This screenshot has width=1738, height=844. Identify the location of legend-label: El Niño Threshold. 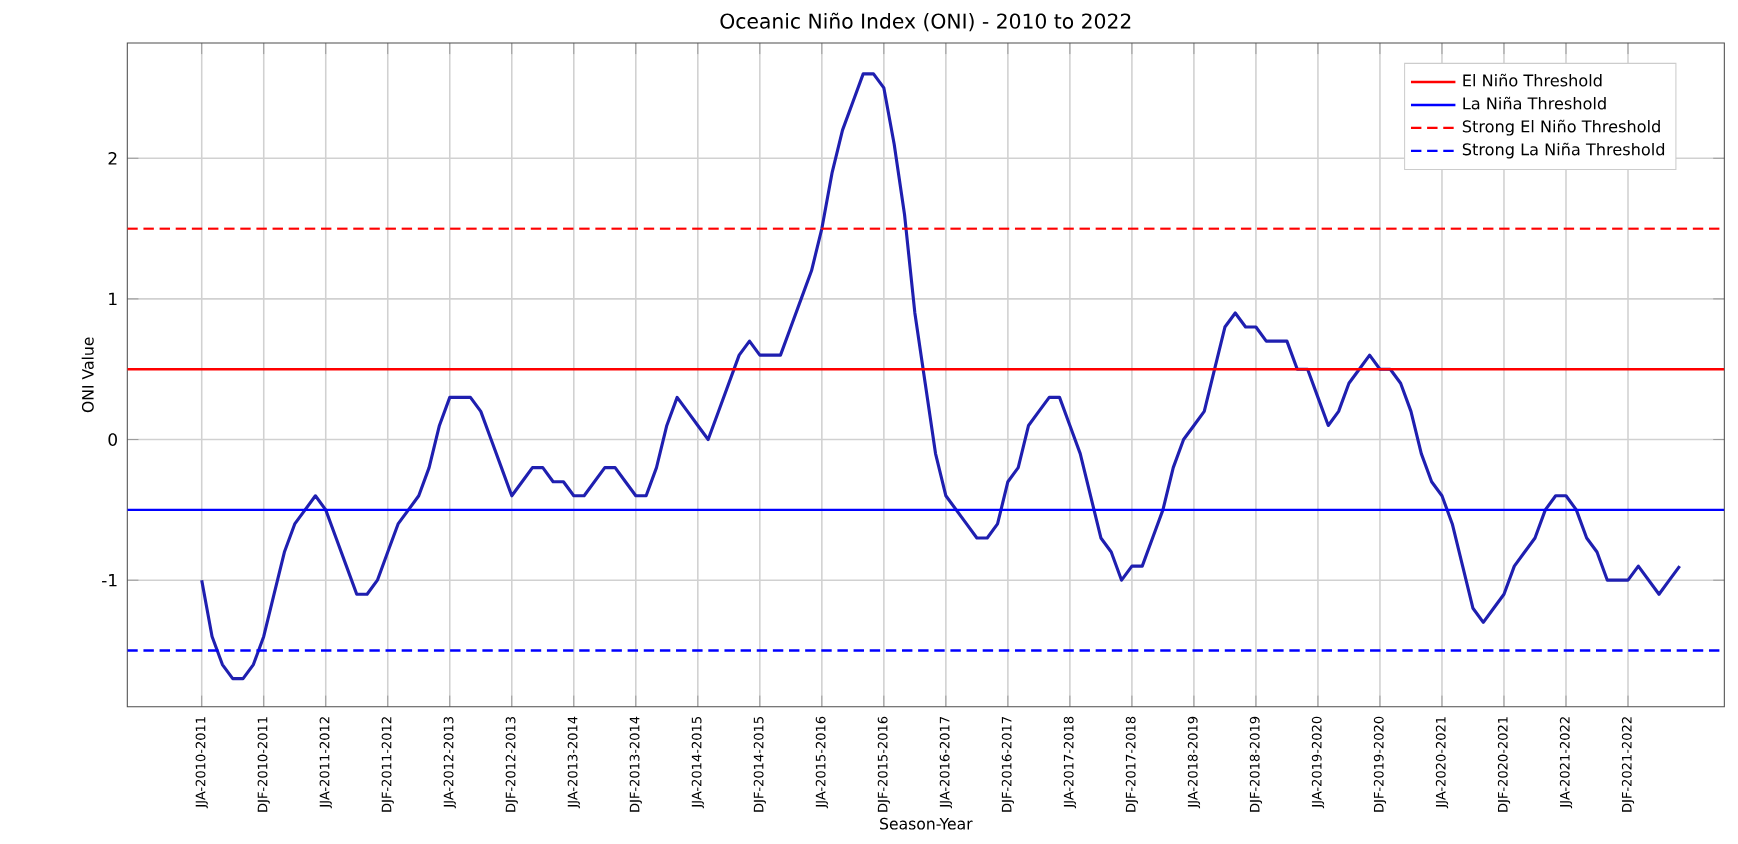
(1532, 80).